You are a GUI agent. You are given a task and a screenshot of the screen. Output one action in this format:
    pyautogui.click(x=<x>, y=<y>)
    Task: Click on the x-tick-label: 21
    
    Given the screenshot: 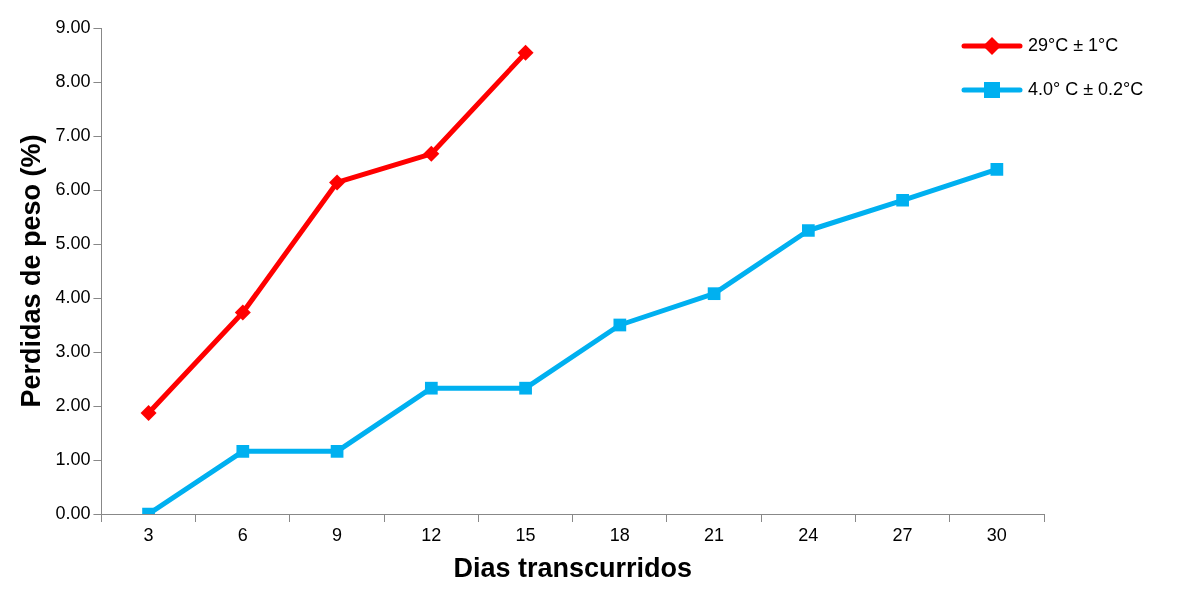 What is the action you would take?
    pyautogui.click(x=714, y=534)
    